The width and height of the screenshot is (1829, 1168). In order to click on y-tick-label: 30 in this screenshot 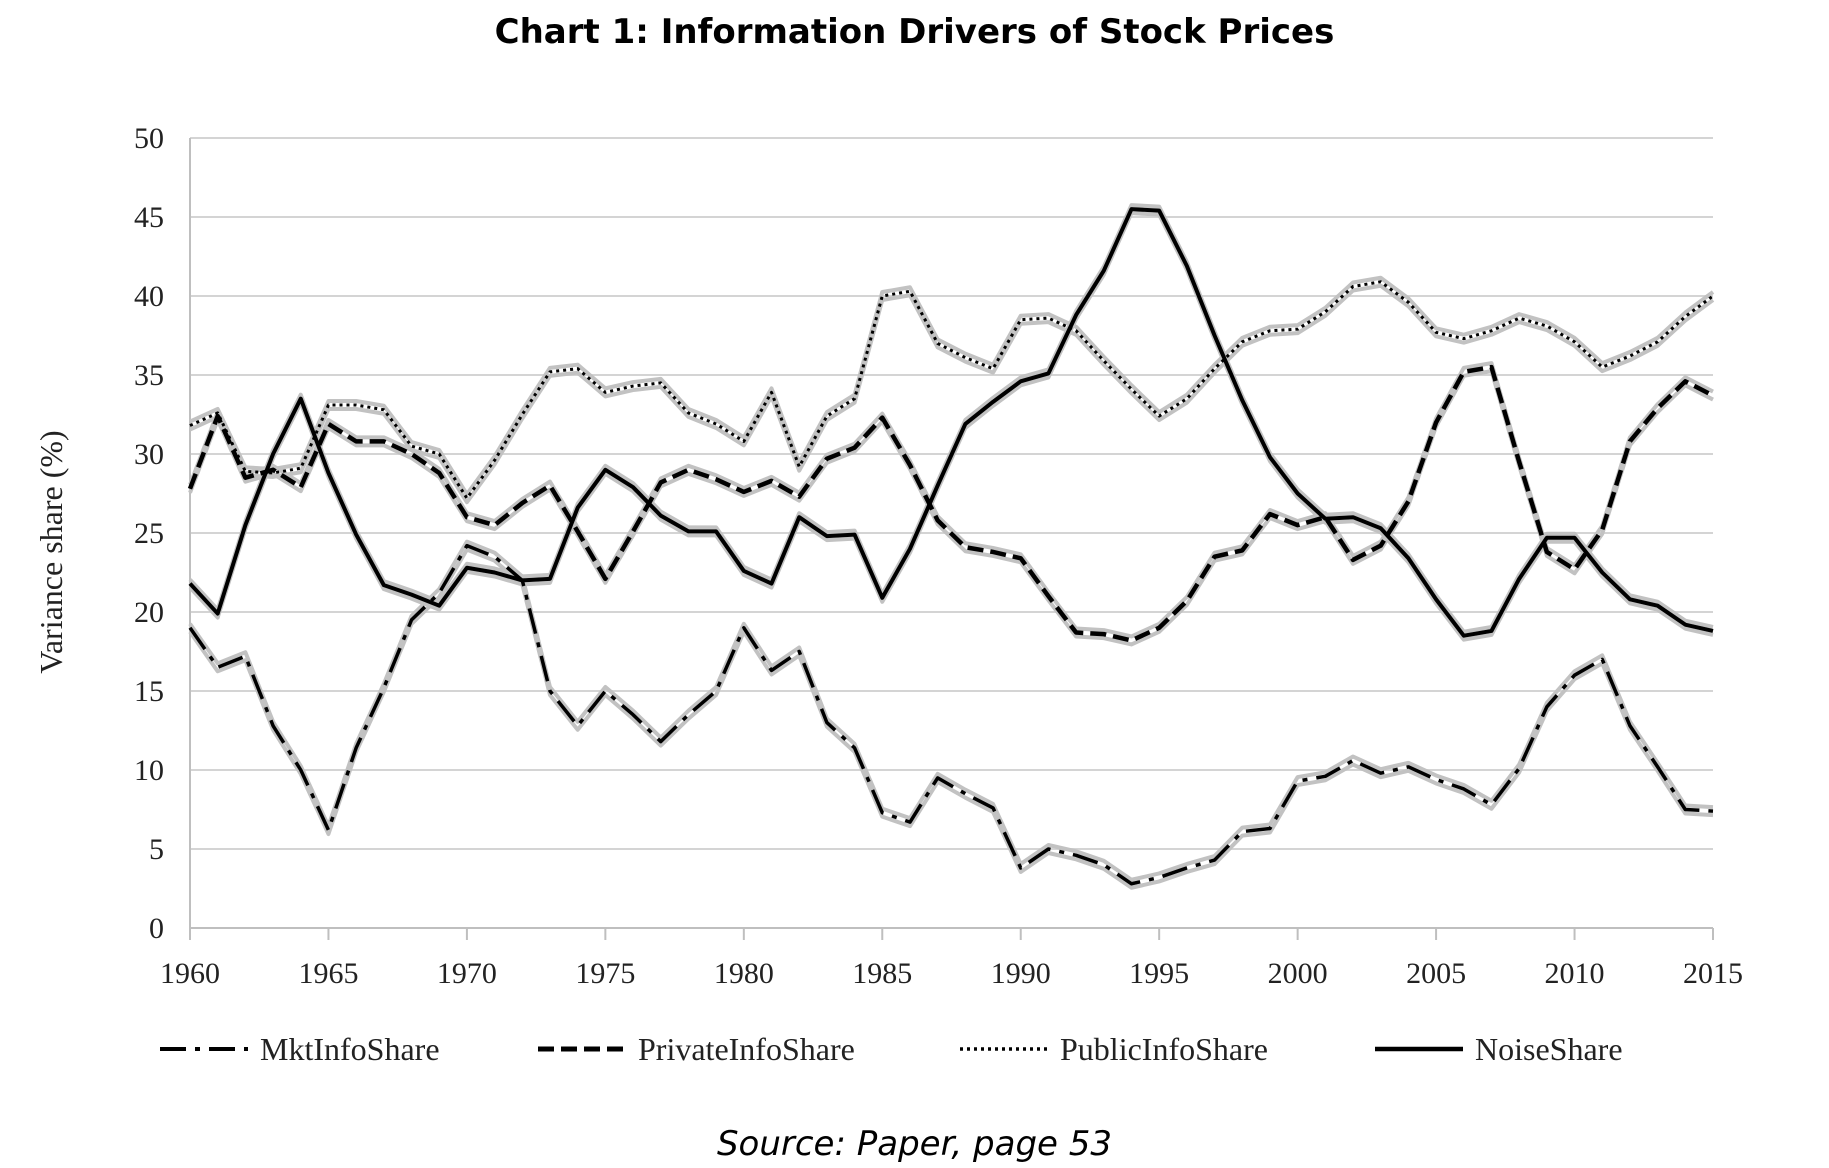, I will do `click(149, 454)`.